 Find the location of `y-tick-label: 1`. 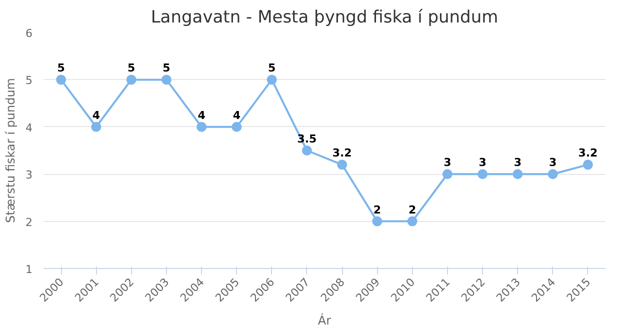

y-tick-label: 1 is located at coordinates (29, 269).